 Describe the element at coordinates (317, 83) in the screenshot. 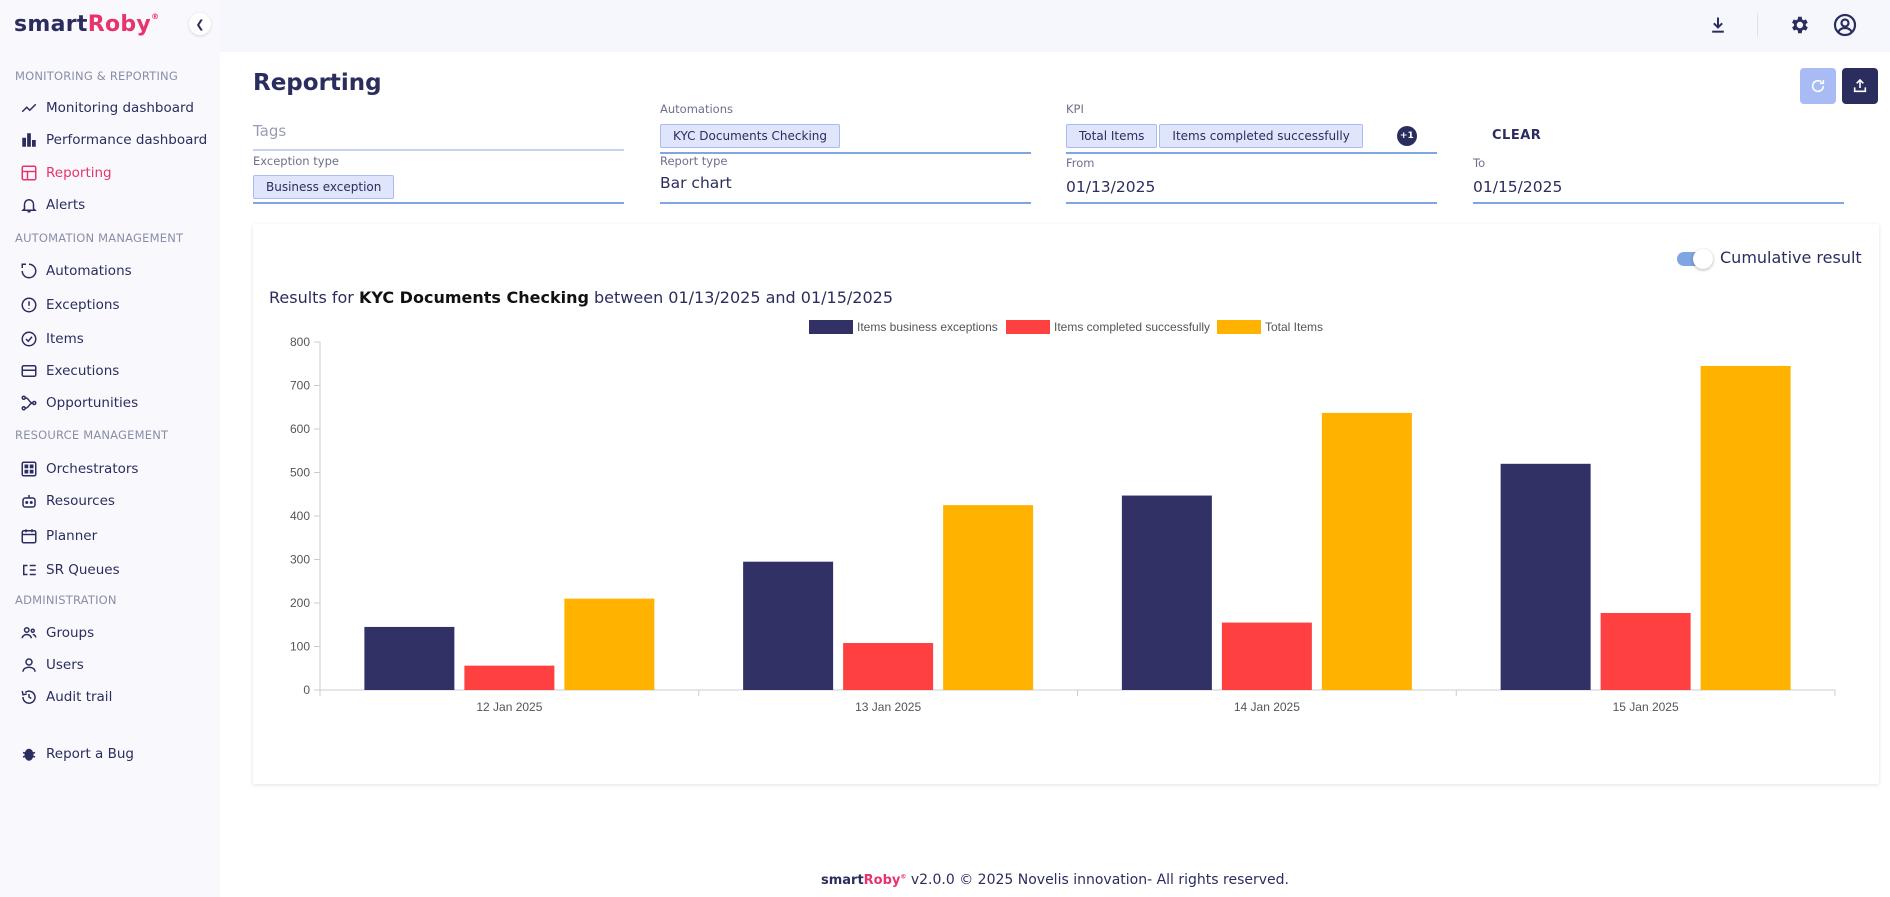

I see `page-title: Reporting` at that location.